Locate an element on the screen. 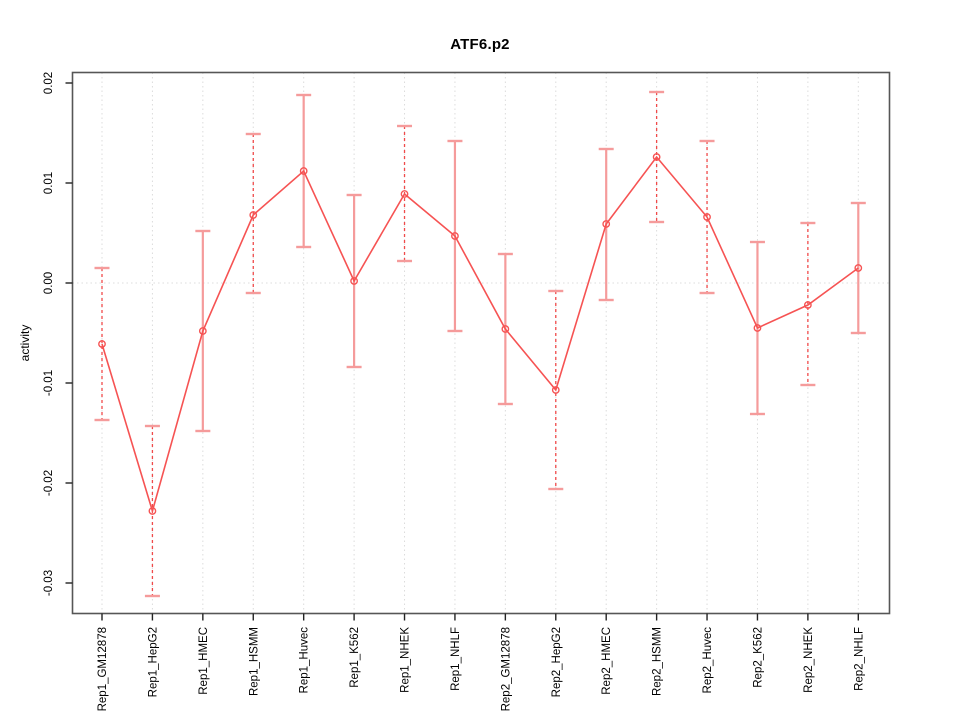 Image resolution: width=960 pixels, height=720 pixels. x-tick-label: Rep2_NHEK is located at coordinates (809, 660).